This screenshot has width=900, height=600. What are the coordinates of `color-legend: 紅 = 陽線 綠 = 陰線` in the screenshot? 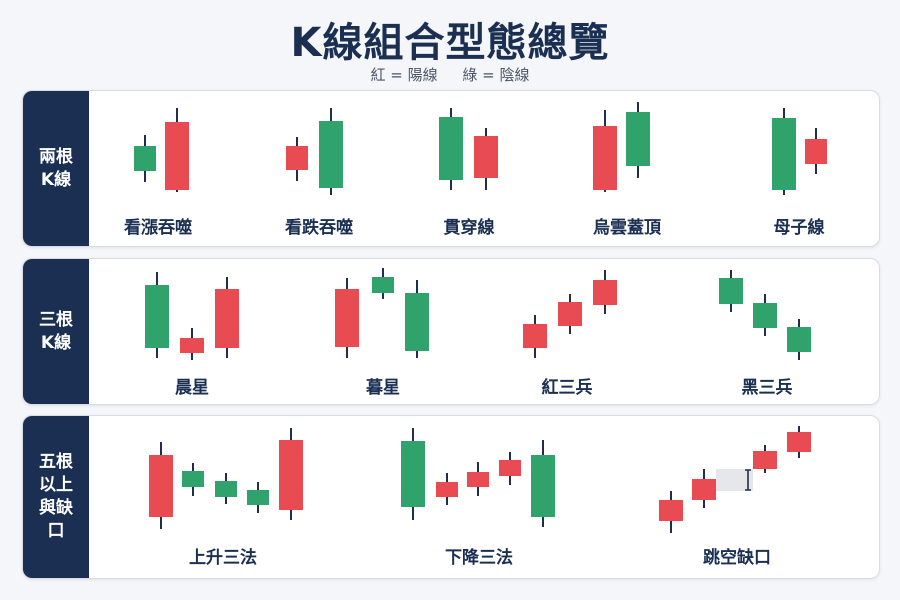 It's located at (450, 74).